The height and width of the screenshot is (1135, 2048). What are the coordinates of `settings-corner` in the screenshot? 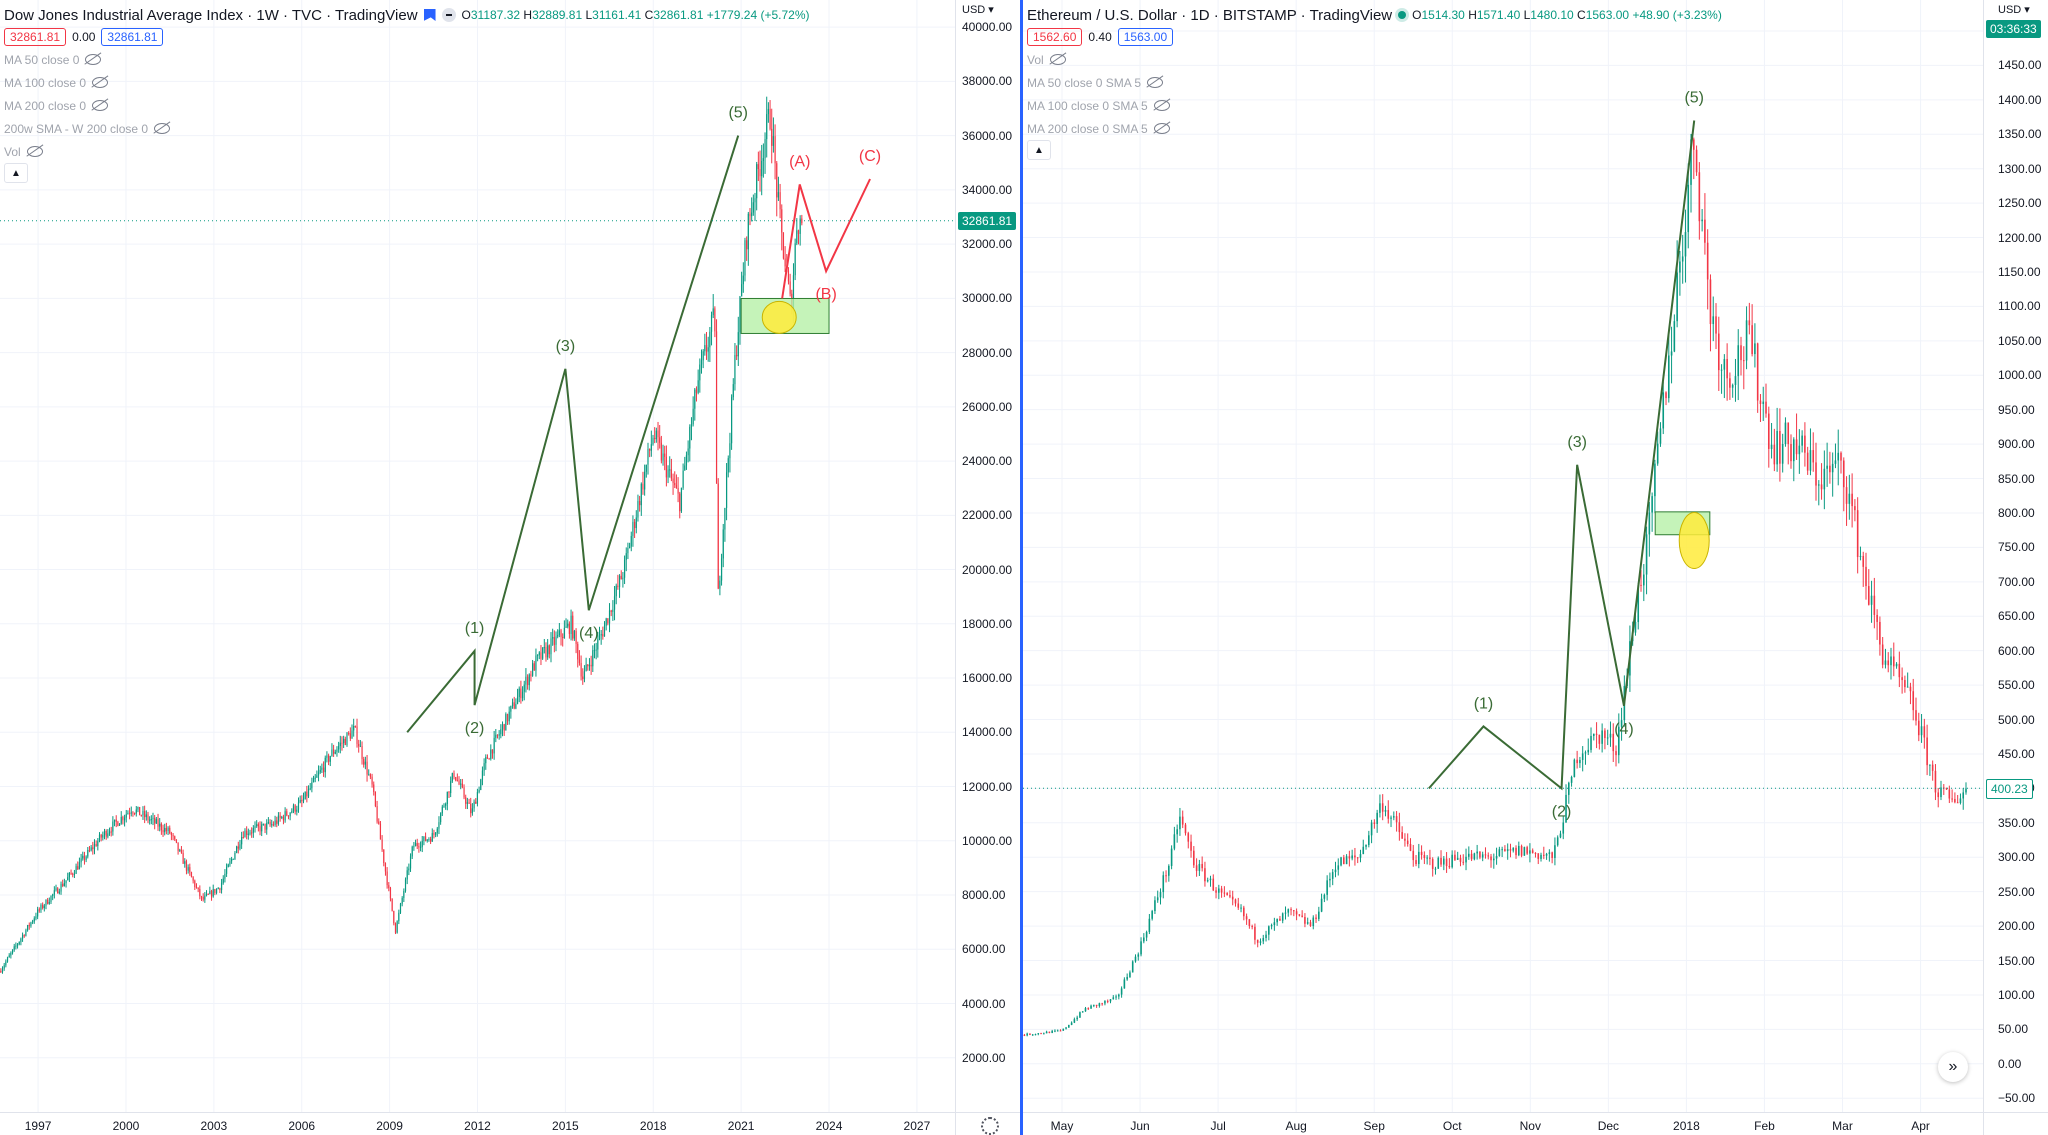 It's located at (987, 1123).